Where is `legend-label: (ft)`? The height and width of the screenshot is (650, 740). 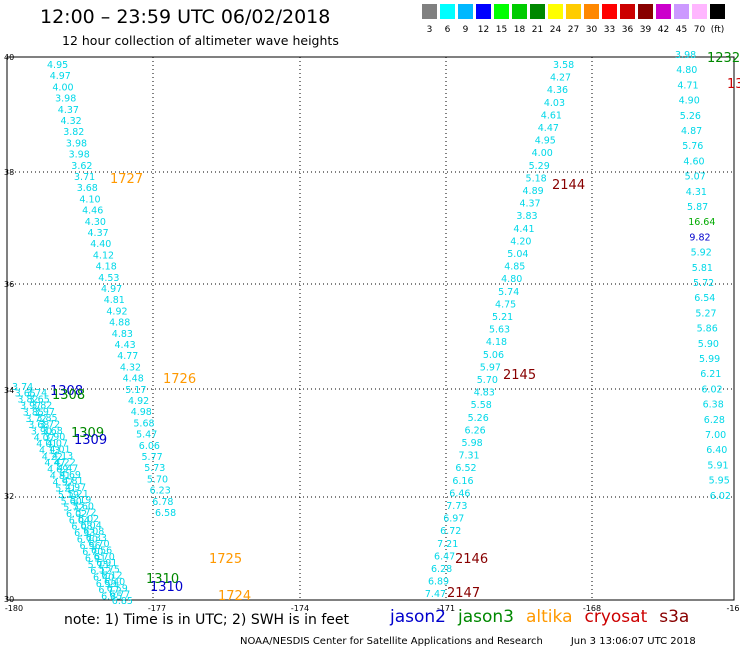
legend-label: (ft) is located at coordinates (717, 30).